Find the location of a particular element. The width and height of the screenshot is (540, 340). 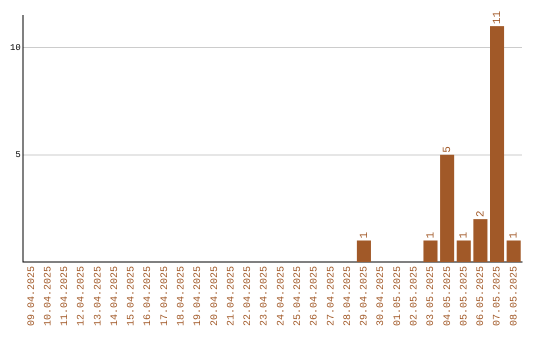

data-label: 2 is located at coordinates (481, 214).